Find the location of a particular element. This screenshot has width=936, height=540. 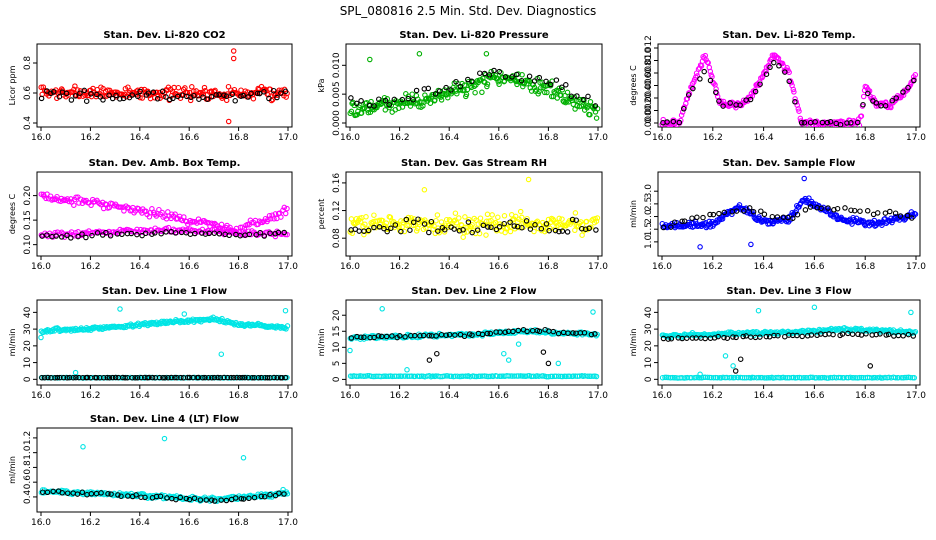

x-tick-label: 16.8 is located at coordinates (239, 396).